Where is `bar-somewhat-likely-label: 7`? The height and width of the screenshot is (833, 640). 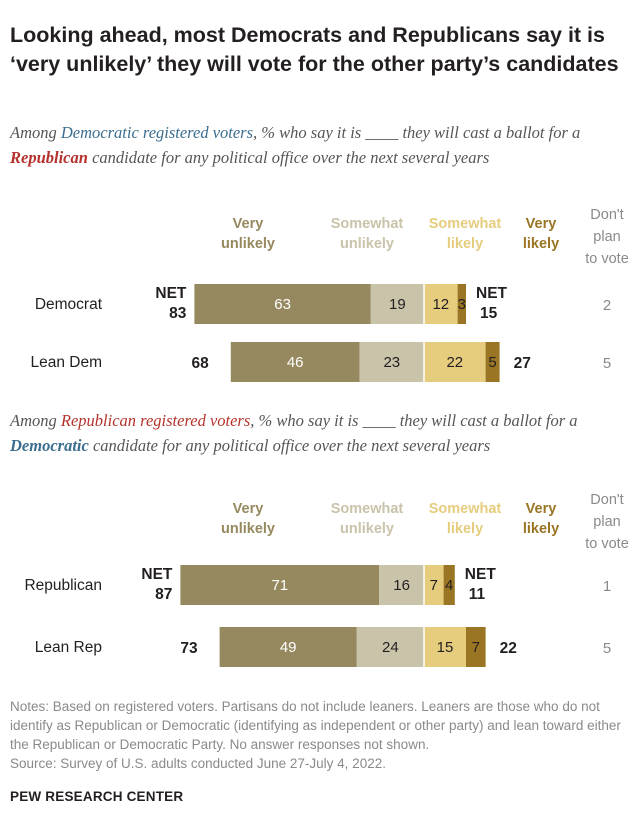
bar-somewhat-likely-label: 7 is located at coordinates (434, 585).